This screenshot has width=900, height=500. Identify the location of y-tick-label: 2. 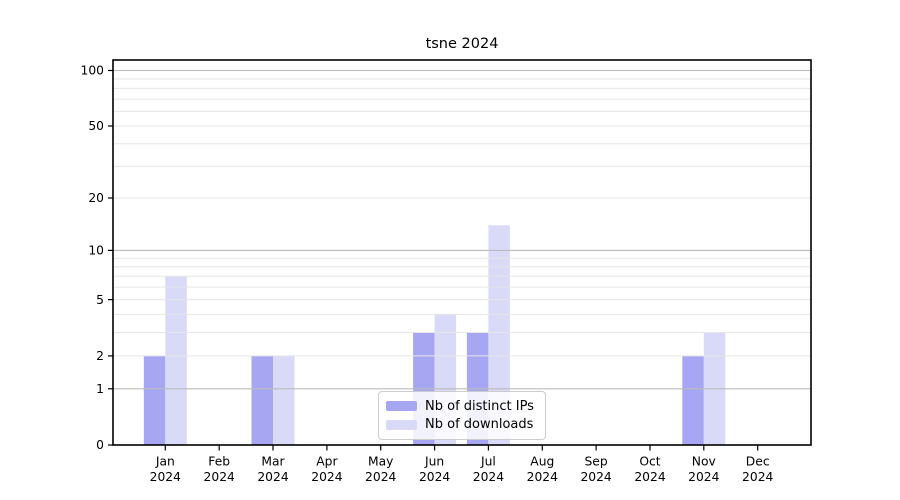
(100, 356).